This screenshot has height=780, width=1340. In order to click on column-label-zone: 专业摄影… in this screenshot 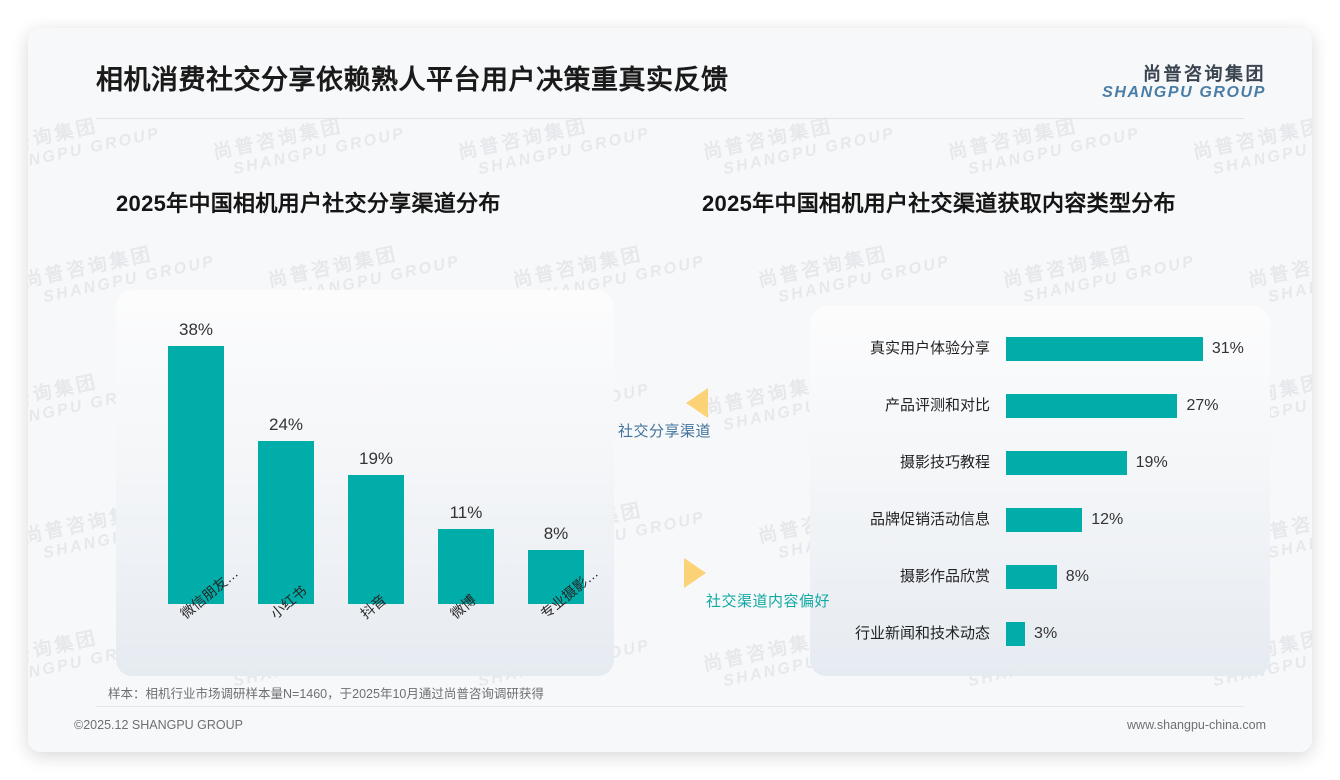, I will do `click(564, 620)`.